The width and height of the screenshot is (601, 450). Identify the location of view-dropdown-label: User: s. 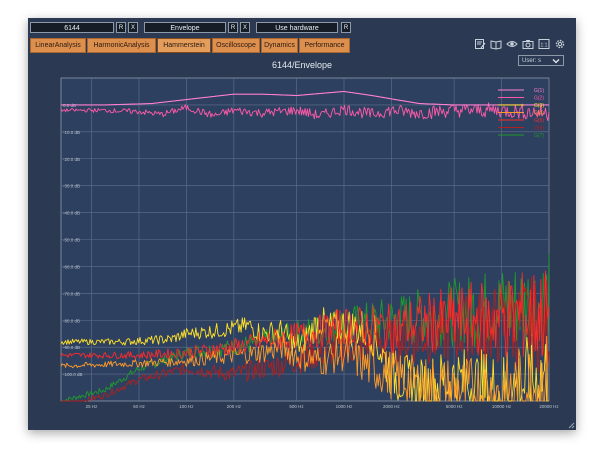
(532, 61).